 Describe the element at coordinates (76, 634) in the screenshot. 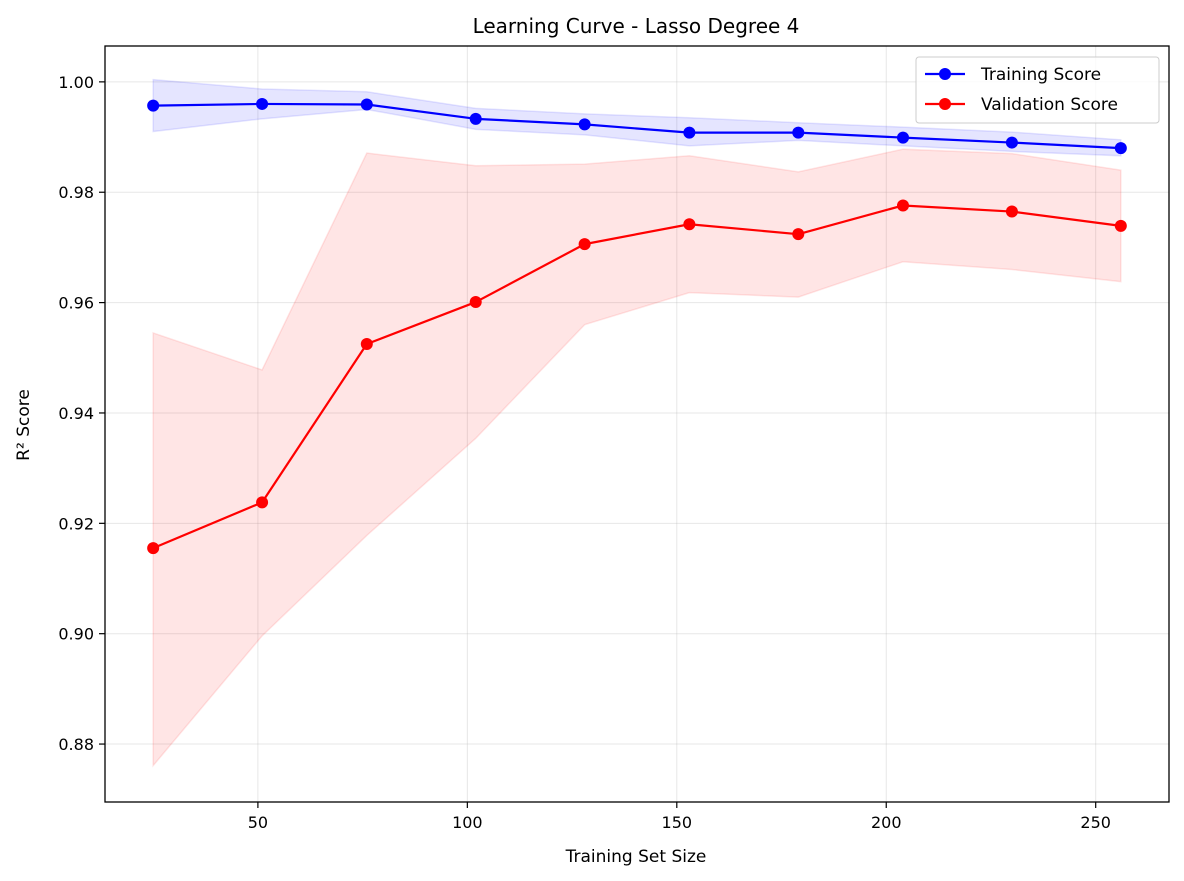

I see `y-tick-label: 0.90` at that location.